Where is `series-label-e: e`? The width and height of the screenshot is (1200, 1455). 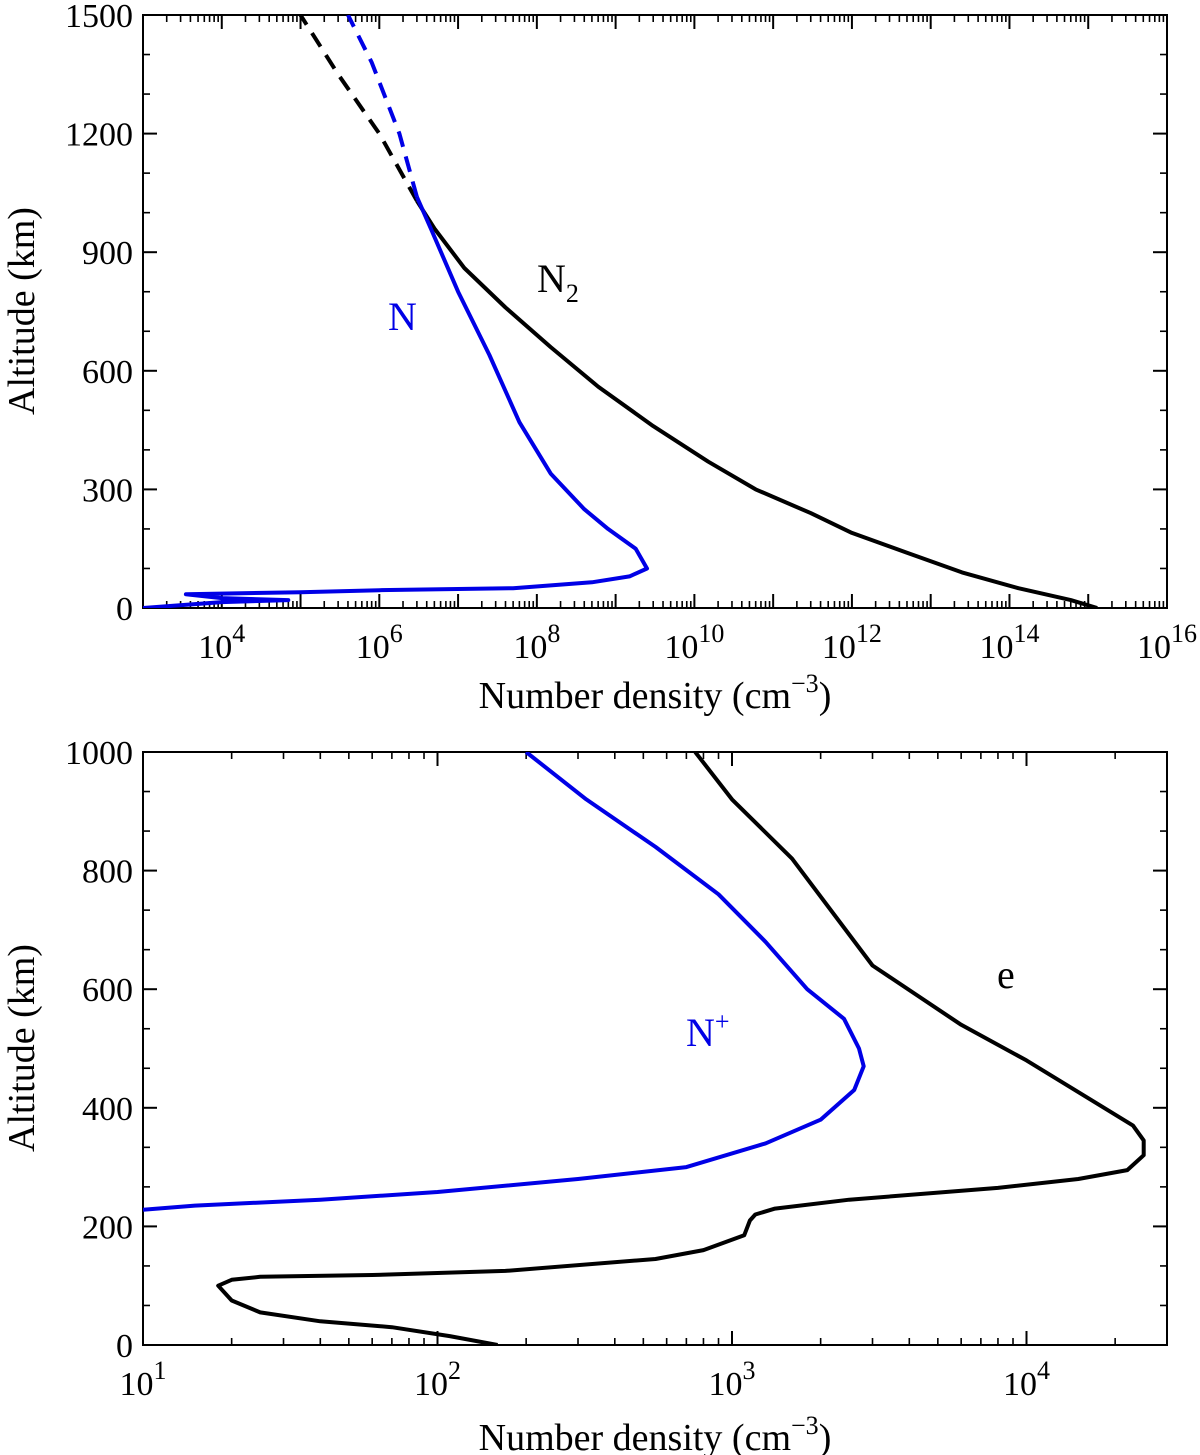 series-label-e: e is located at coordinates (1006, 974).